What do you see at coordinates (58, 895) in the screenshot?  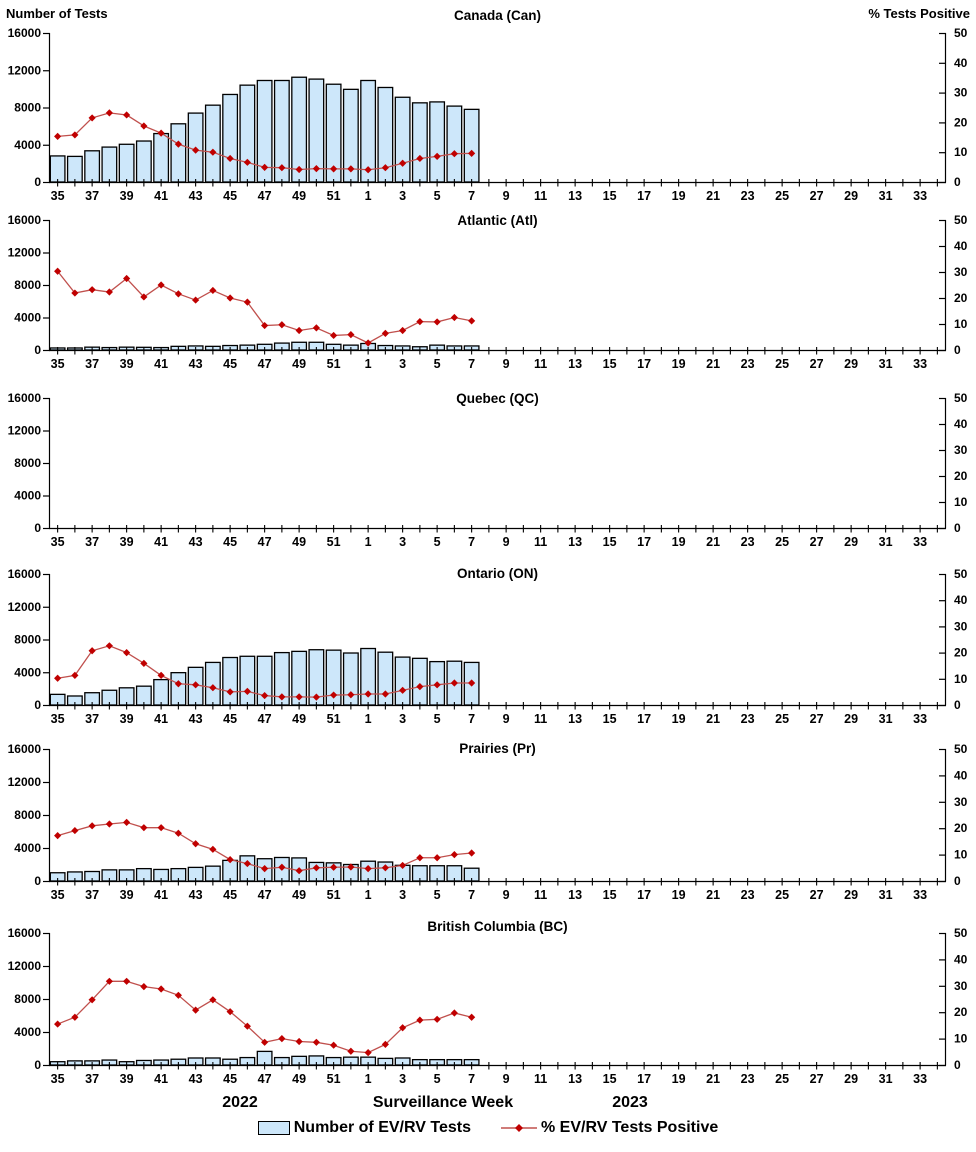 I see `week-tick-label: 35` at bounding box center [58, 895].